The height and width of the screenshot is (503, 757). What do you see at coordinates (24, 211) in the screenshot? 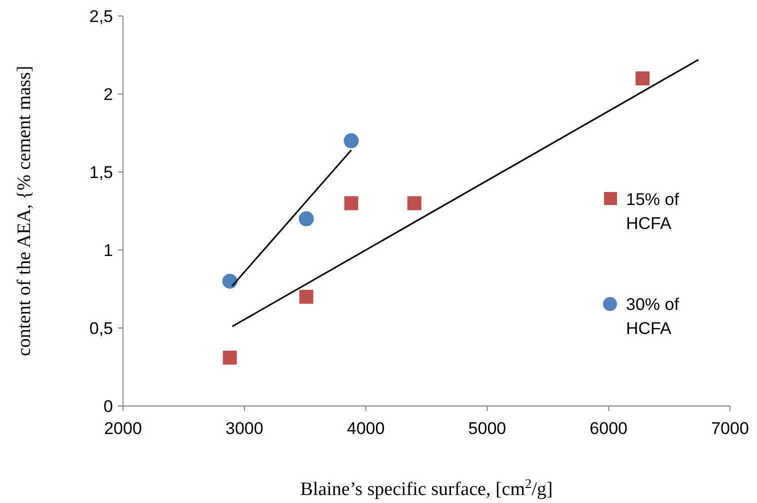
I see `y-axis-title: content of the AEA, {% cement mass]` at bounding box center [24, 211].